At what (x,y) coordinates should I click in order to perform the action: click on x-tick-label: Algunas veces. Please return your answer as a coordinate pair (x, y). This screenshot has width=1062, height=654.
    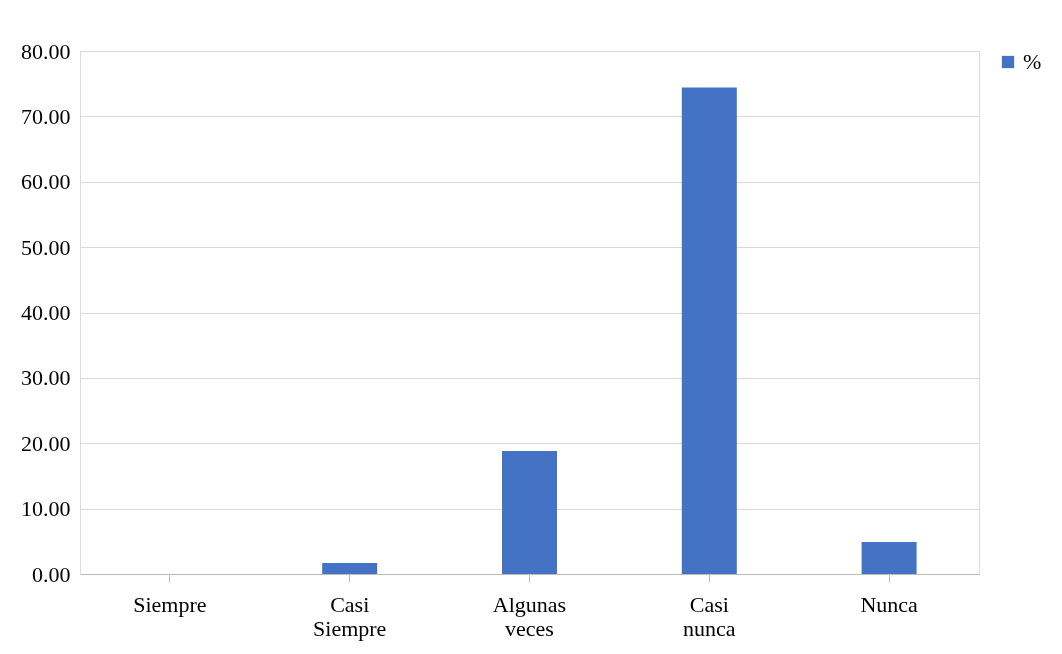
    Looking at the image, I should click on (529, 616).